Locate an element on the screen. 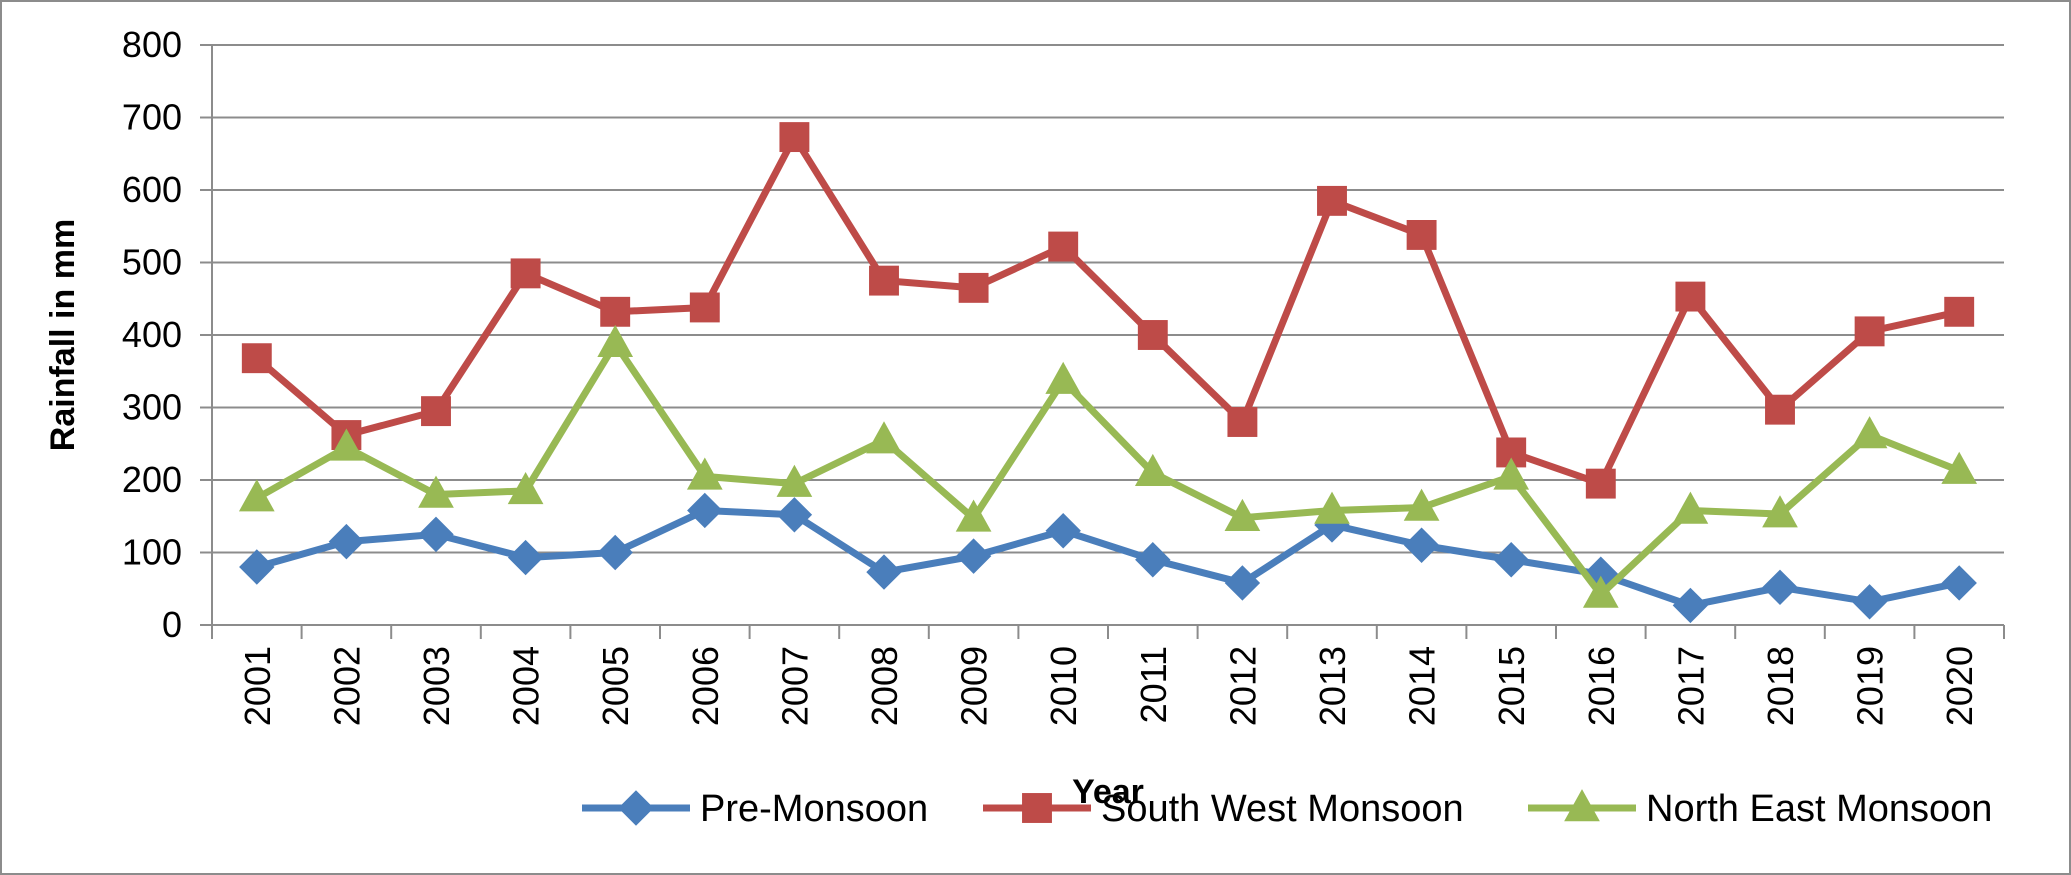 The height and width of the screenshot is (875, 2071). y-tick-label: 100 is located at coordinates (152, 552).